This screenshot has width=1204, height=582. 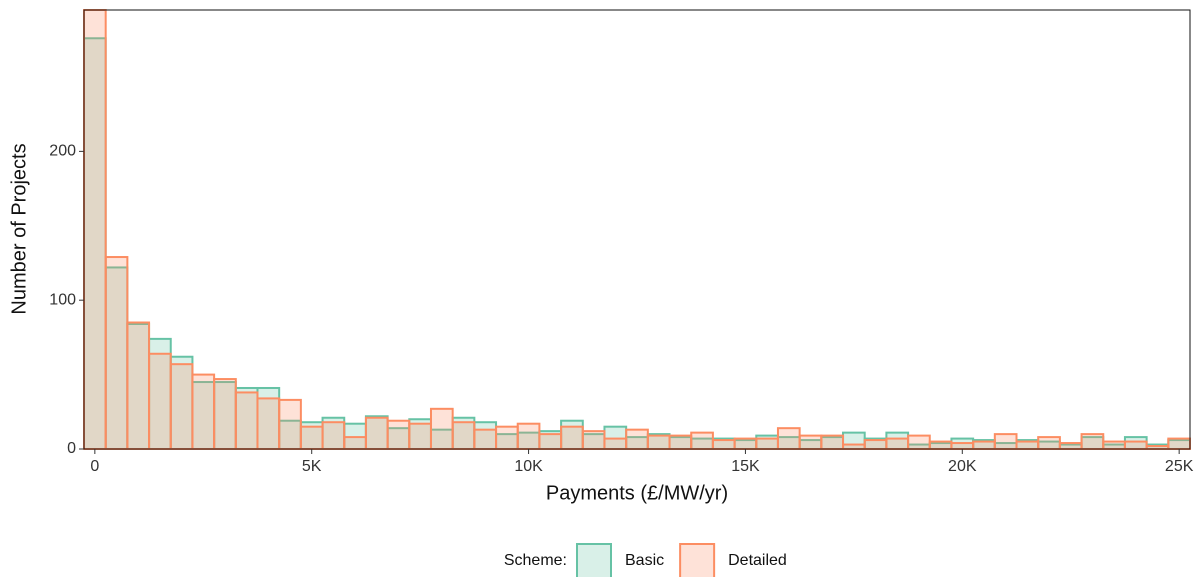 I want to click on legend-label: Detailed, so click(x=757, y=560).